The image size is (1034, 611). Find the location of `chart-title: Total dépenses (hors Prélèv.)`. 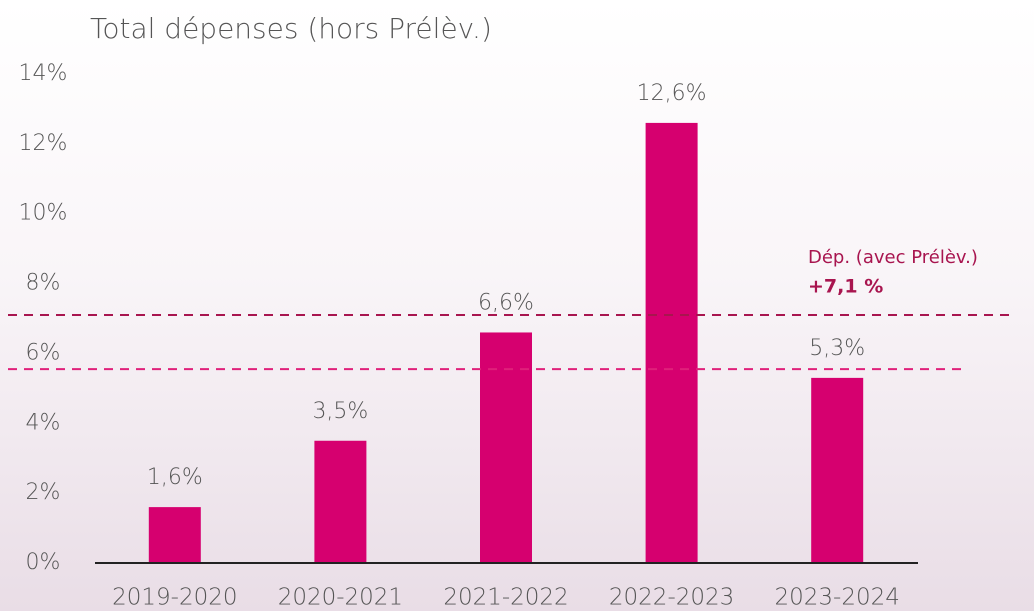

chart-title: Total dépenses (hors Prélèv.) is located at coordinates (291, 28).